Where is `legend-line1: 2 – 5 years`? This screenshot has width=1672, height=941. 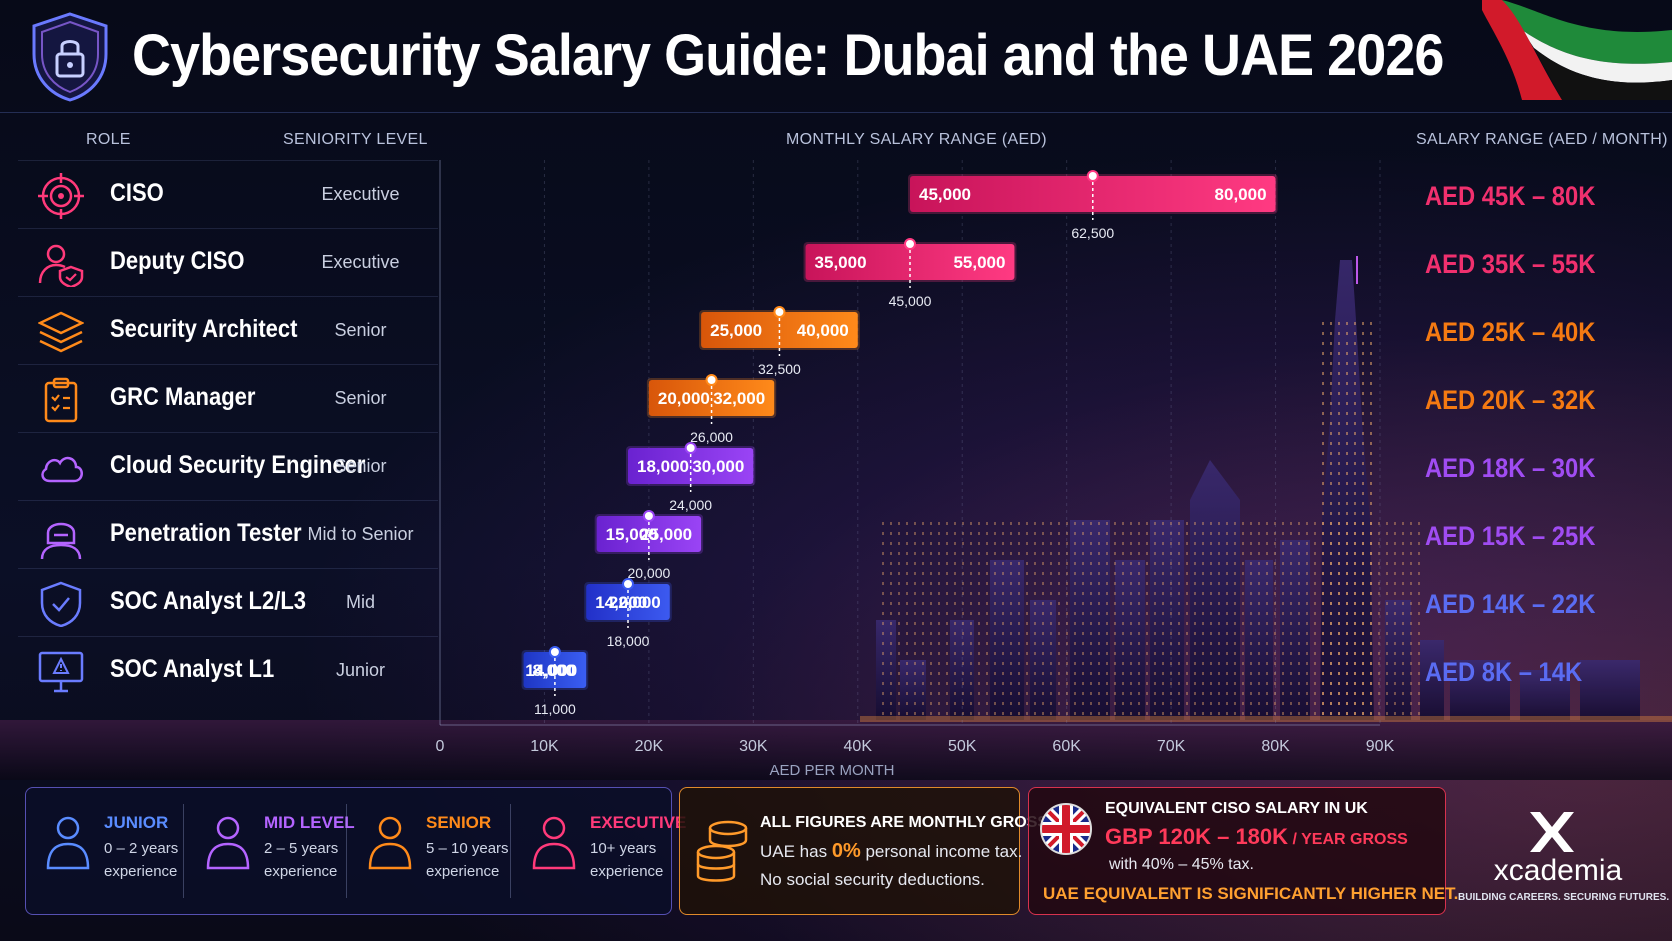 legend-line1: 2 – 5 years is located at coordinates (301, 848).